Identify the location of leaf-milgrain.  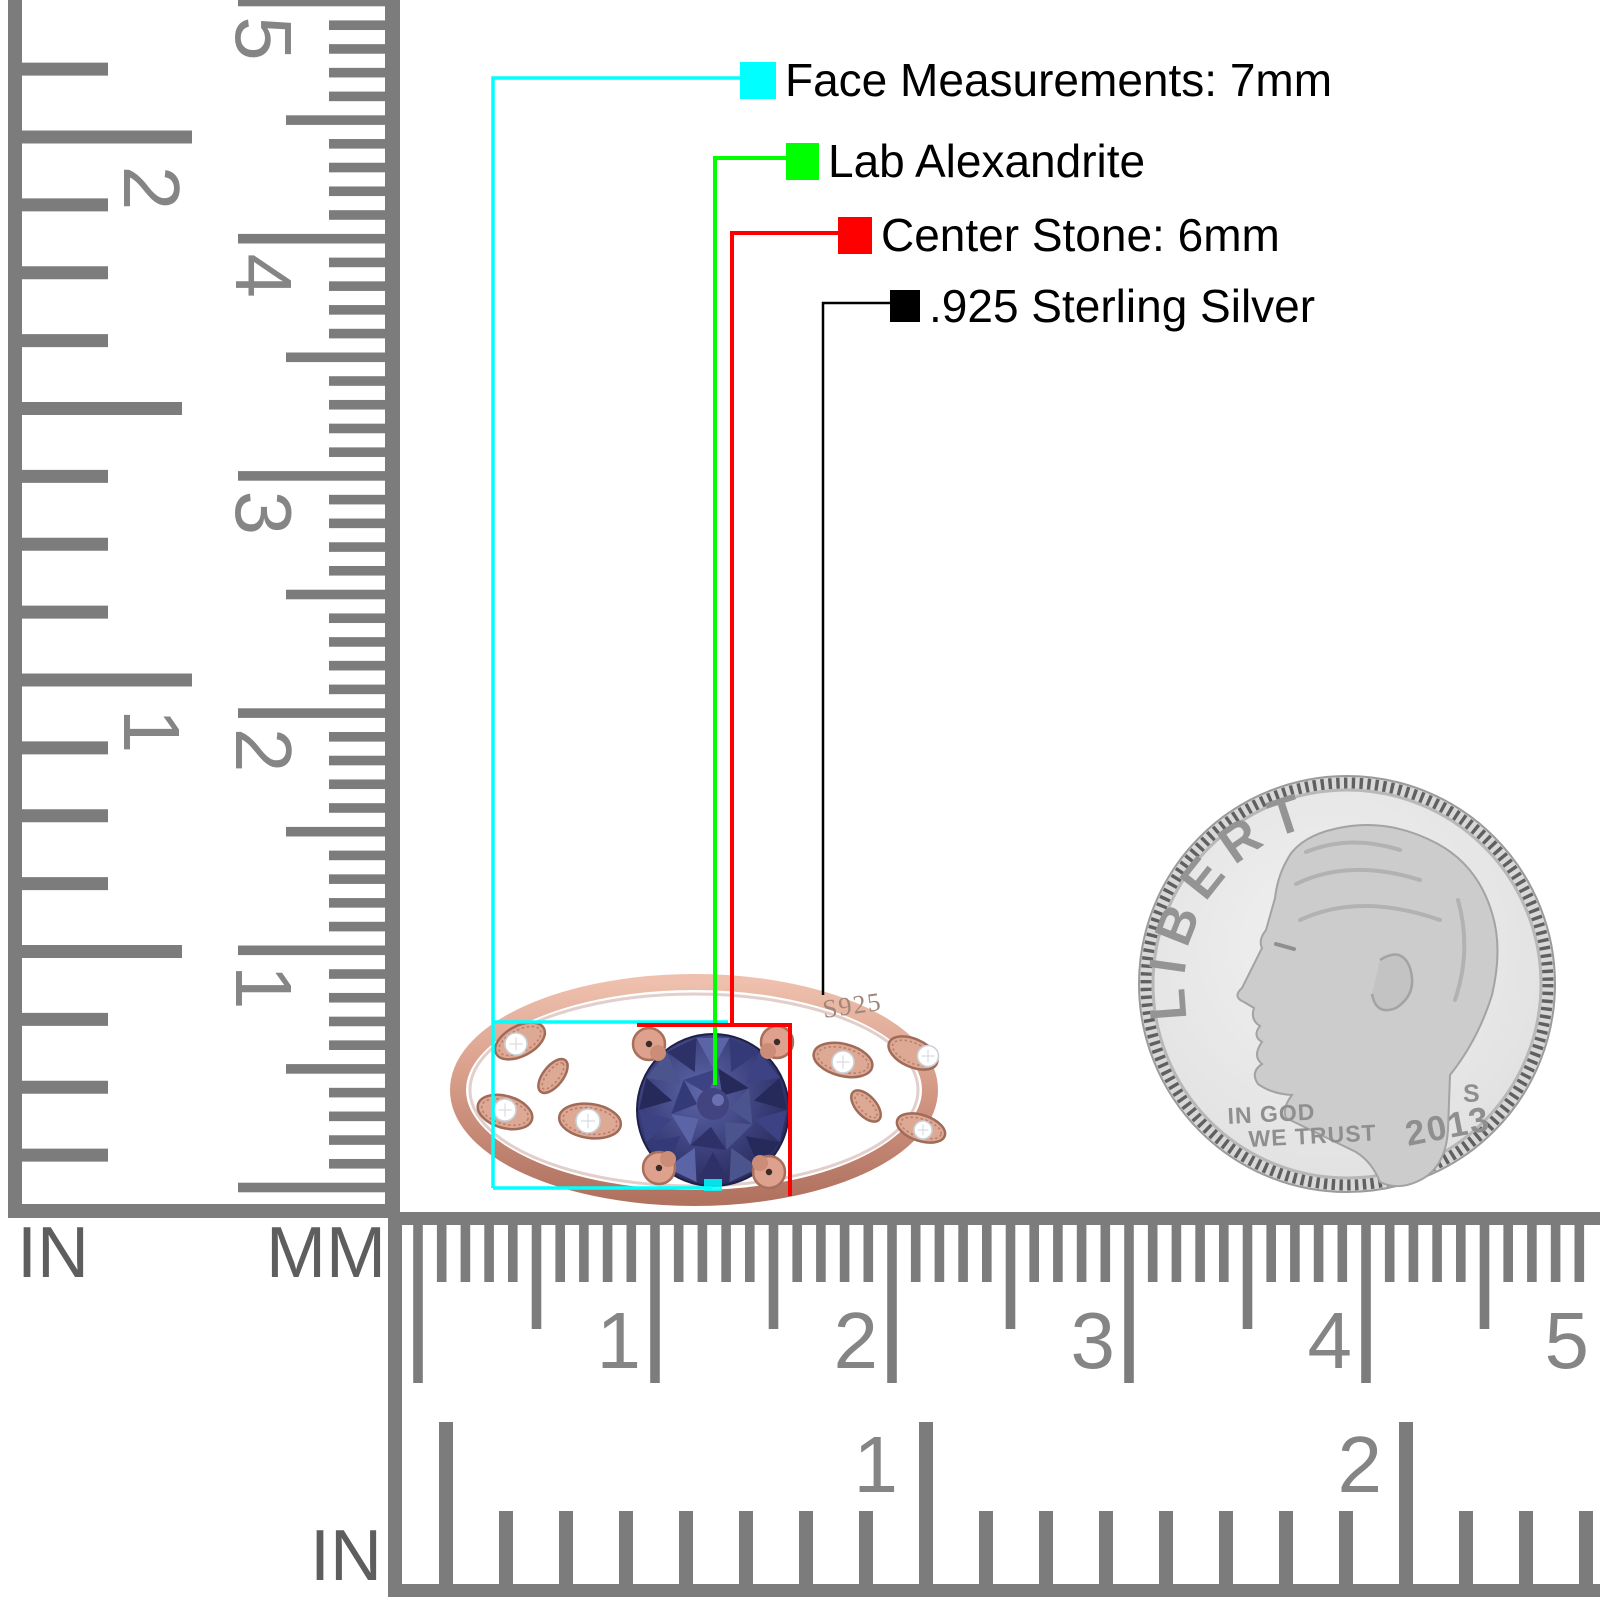
(590, 1121).